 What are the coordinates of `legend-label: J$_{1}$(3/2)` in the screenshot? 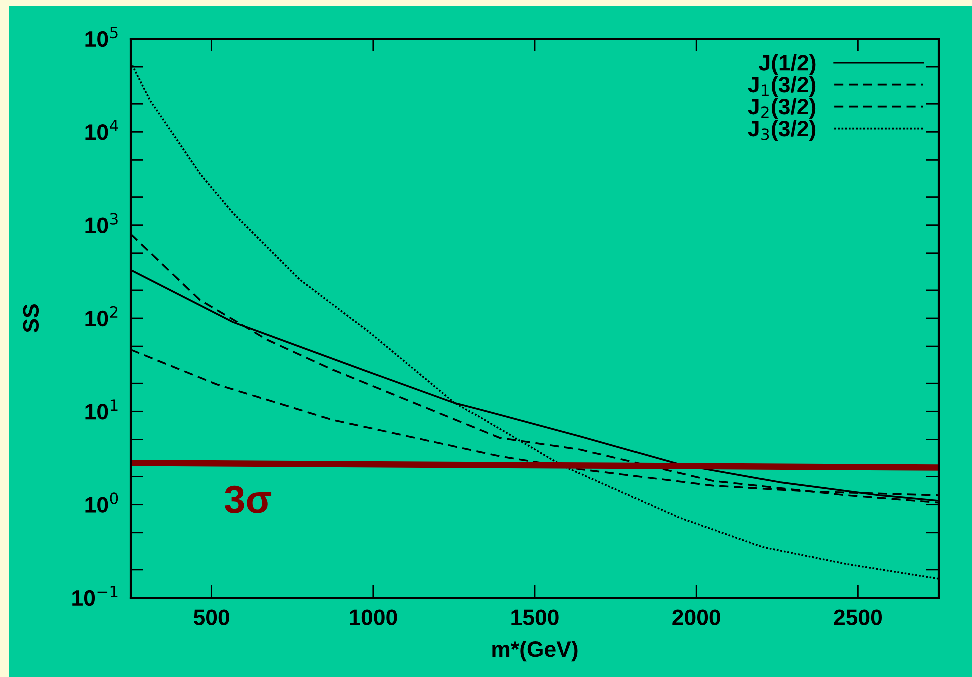 It's located at (782, 87).